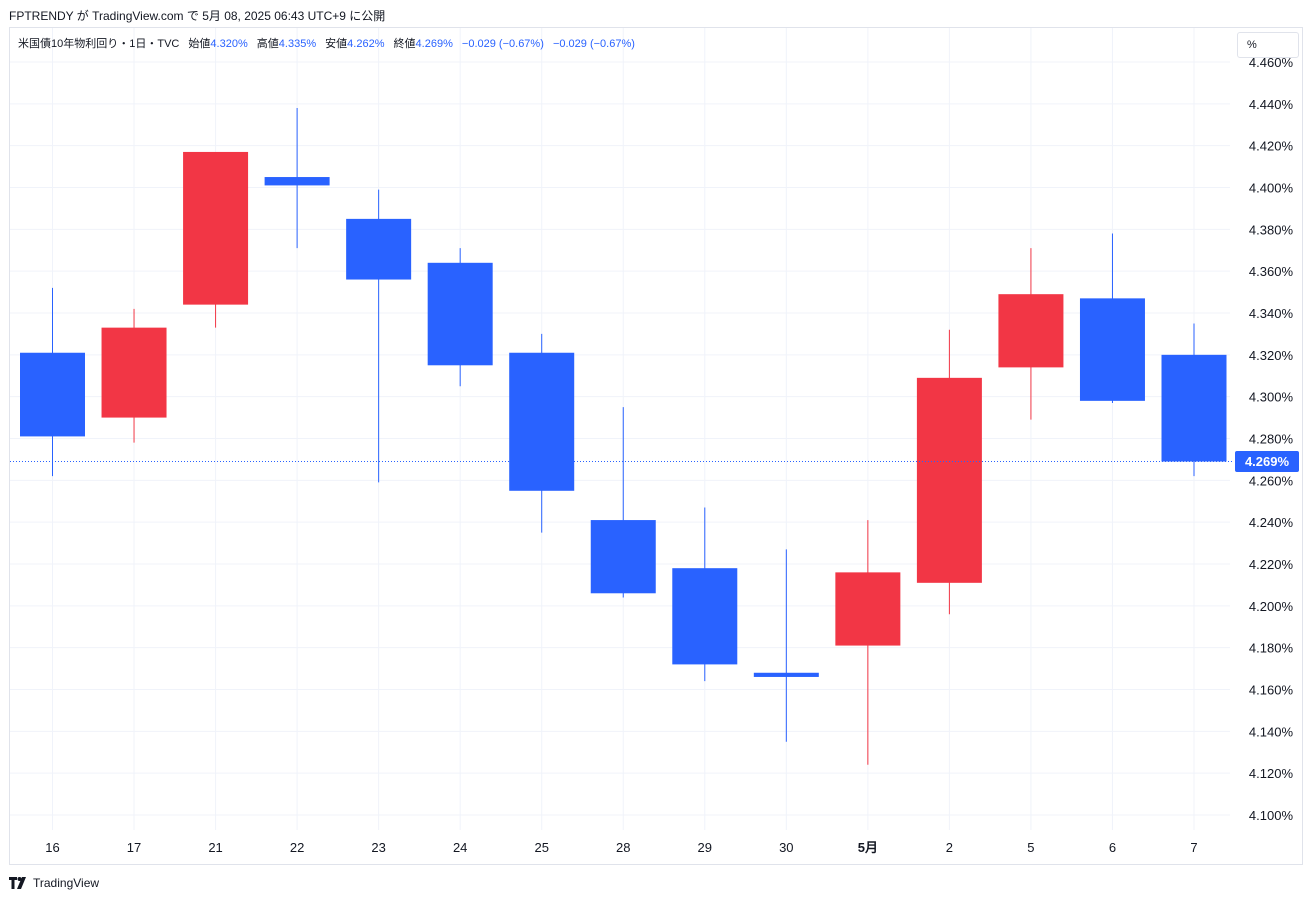 The width and height of the screenshot is (1315, 901). I want to click on tradingview-logo-icon, so click(17, 883).